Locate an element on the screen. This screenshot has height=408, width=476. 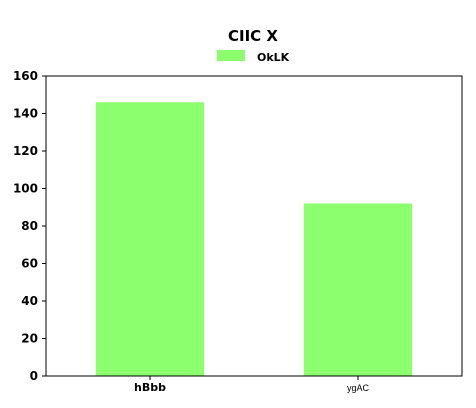
y-tick-label: 120 is located at coordinates (25, 151).